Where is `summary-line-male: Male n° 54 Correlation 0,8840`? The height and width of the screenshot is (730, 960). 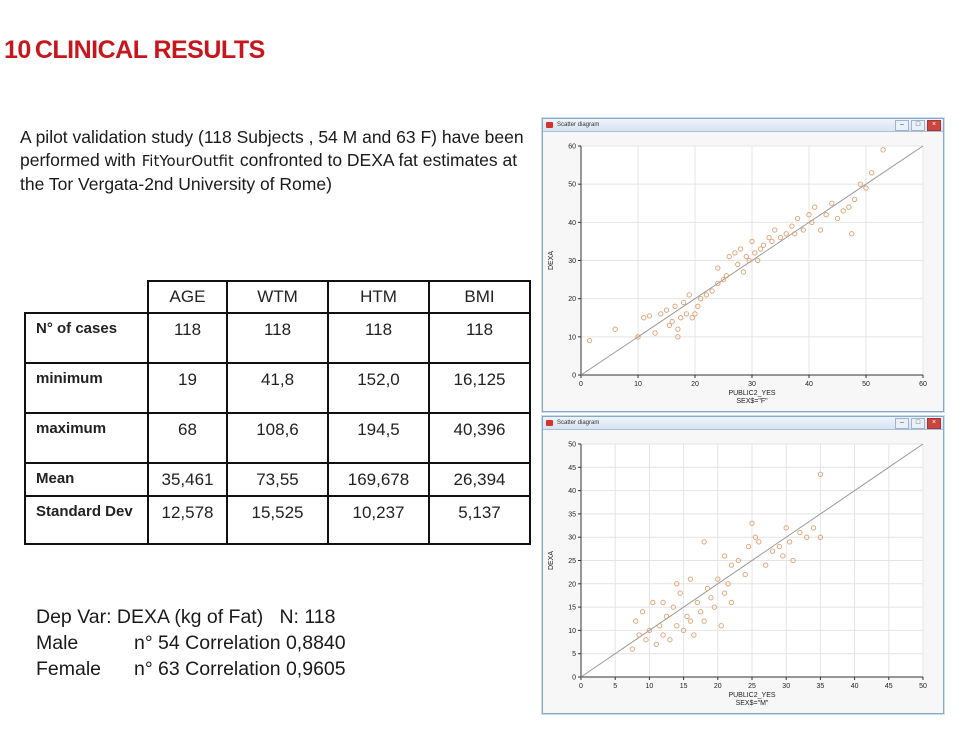
summary-line-male: Male n° 54 Correlation 0,8840 is located at coordinates (191, 643).